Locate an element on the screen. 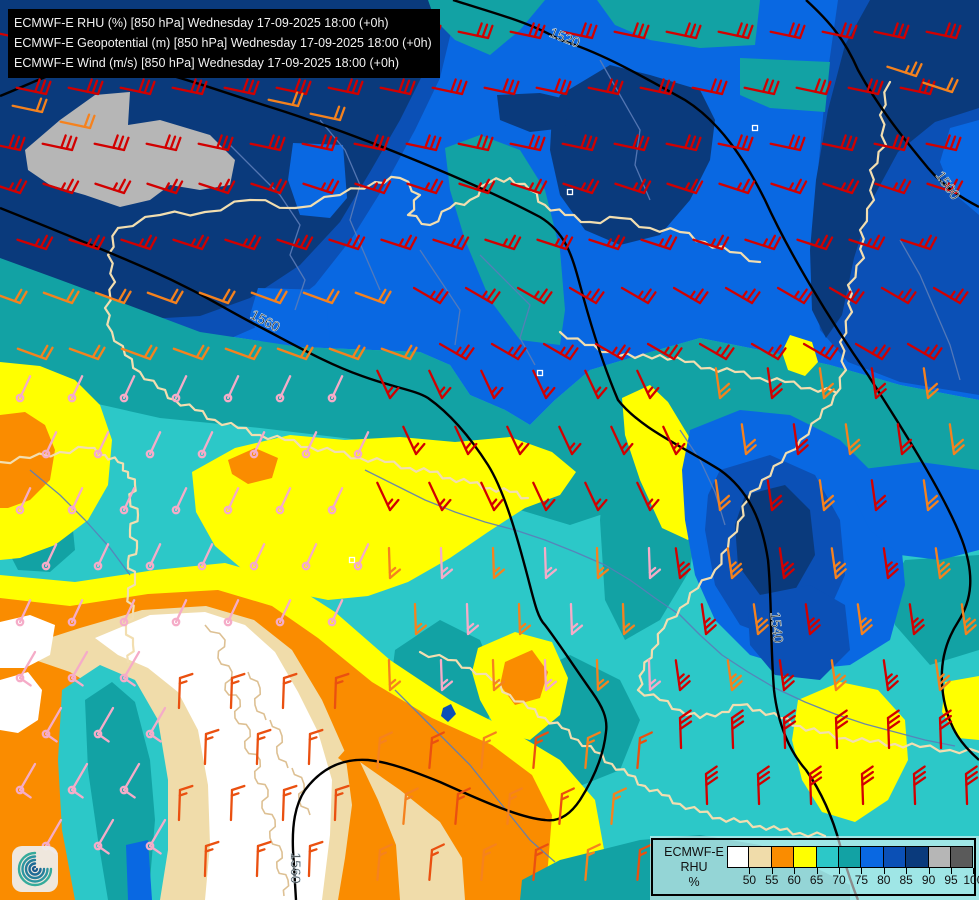 This screenshot has height=900, width=979. region-yellow-r2 is located at coordinates (800, 355).